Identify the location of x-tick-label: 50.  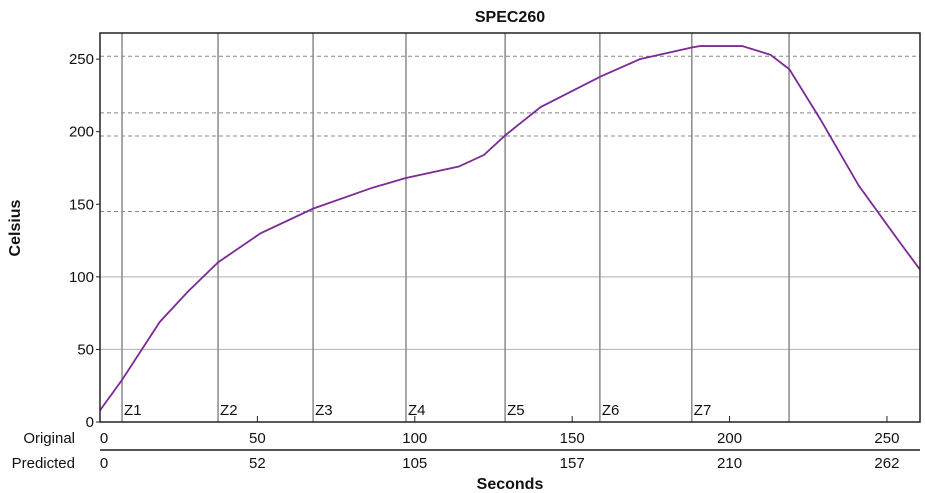
(257, 438).